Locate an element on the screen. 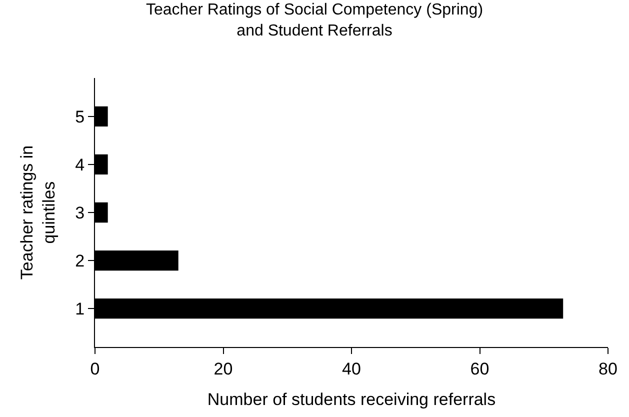  y-axis-title: Teacher ratings in quintiles is located at coordinates (38, 212).